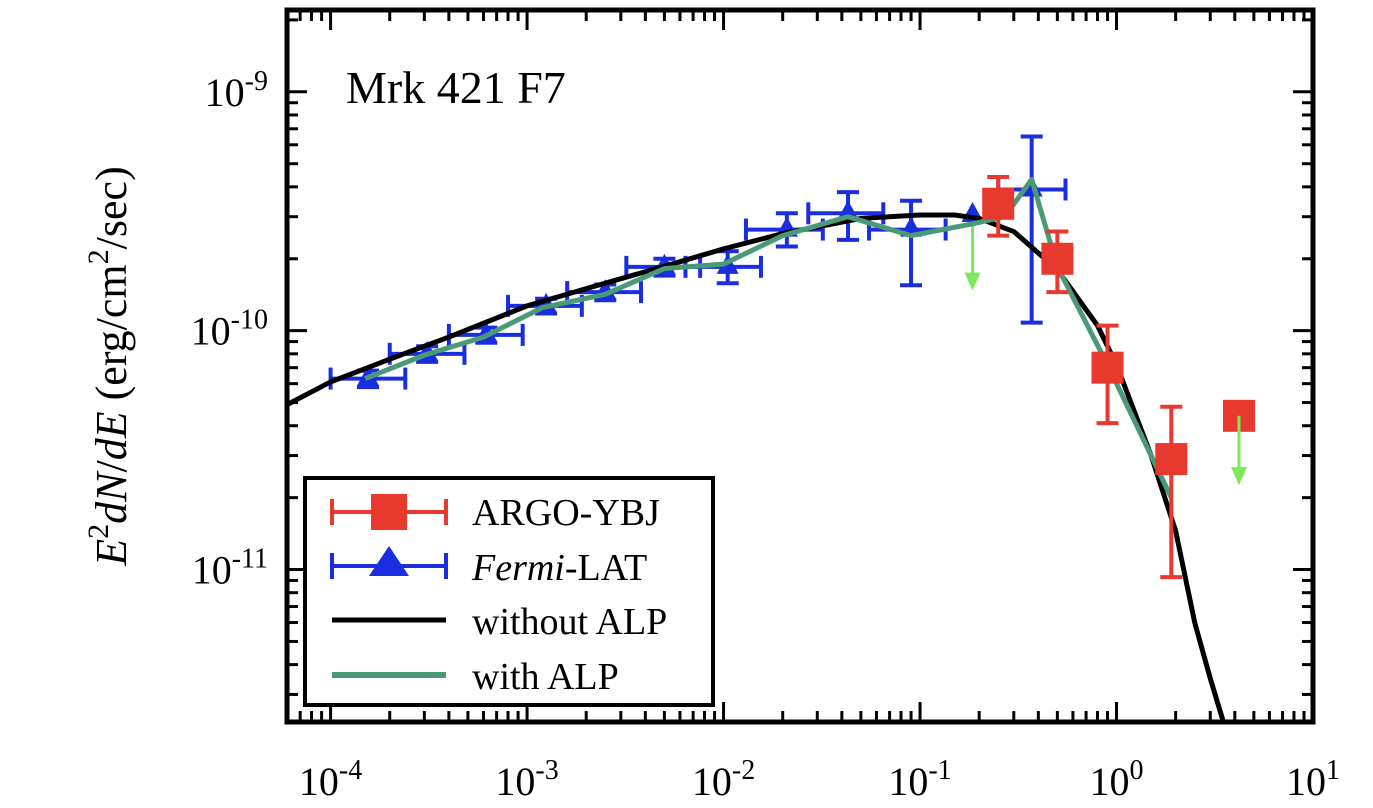  What do you see at coordinates (1085, 377) in the screenshot?
I see `argo-ybj-series` at bounding box center [1085, 377].